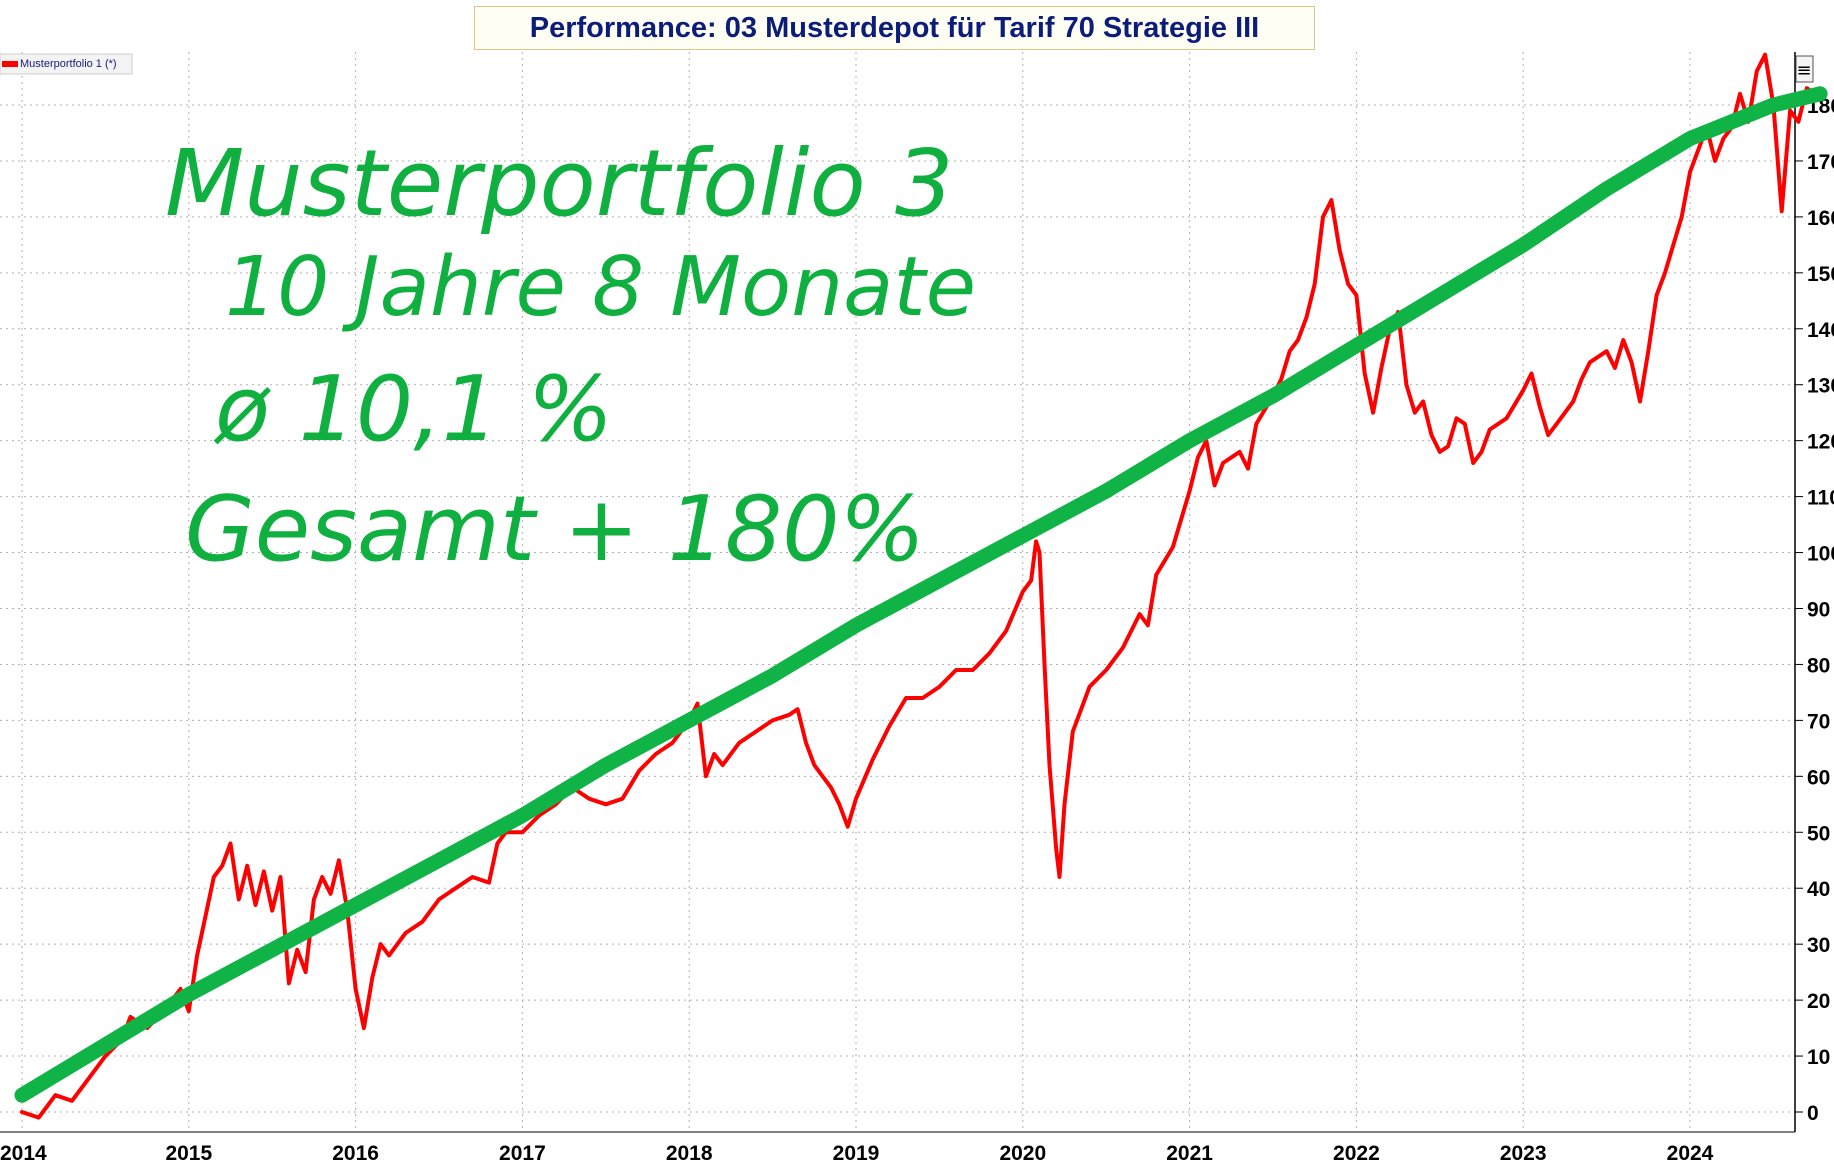 Image resolution: width=1834 pixels, height=1165 pixels. What do you see at coordinates (1820, 554) in the screenshot?
I see `y-tick-label: 100` at bounding box center [1820, 554].